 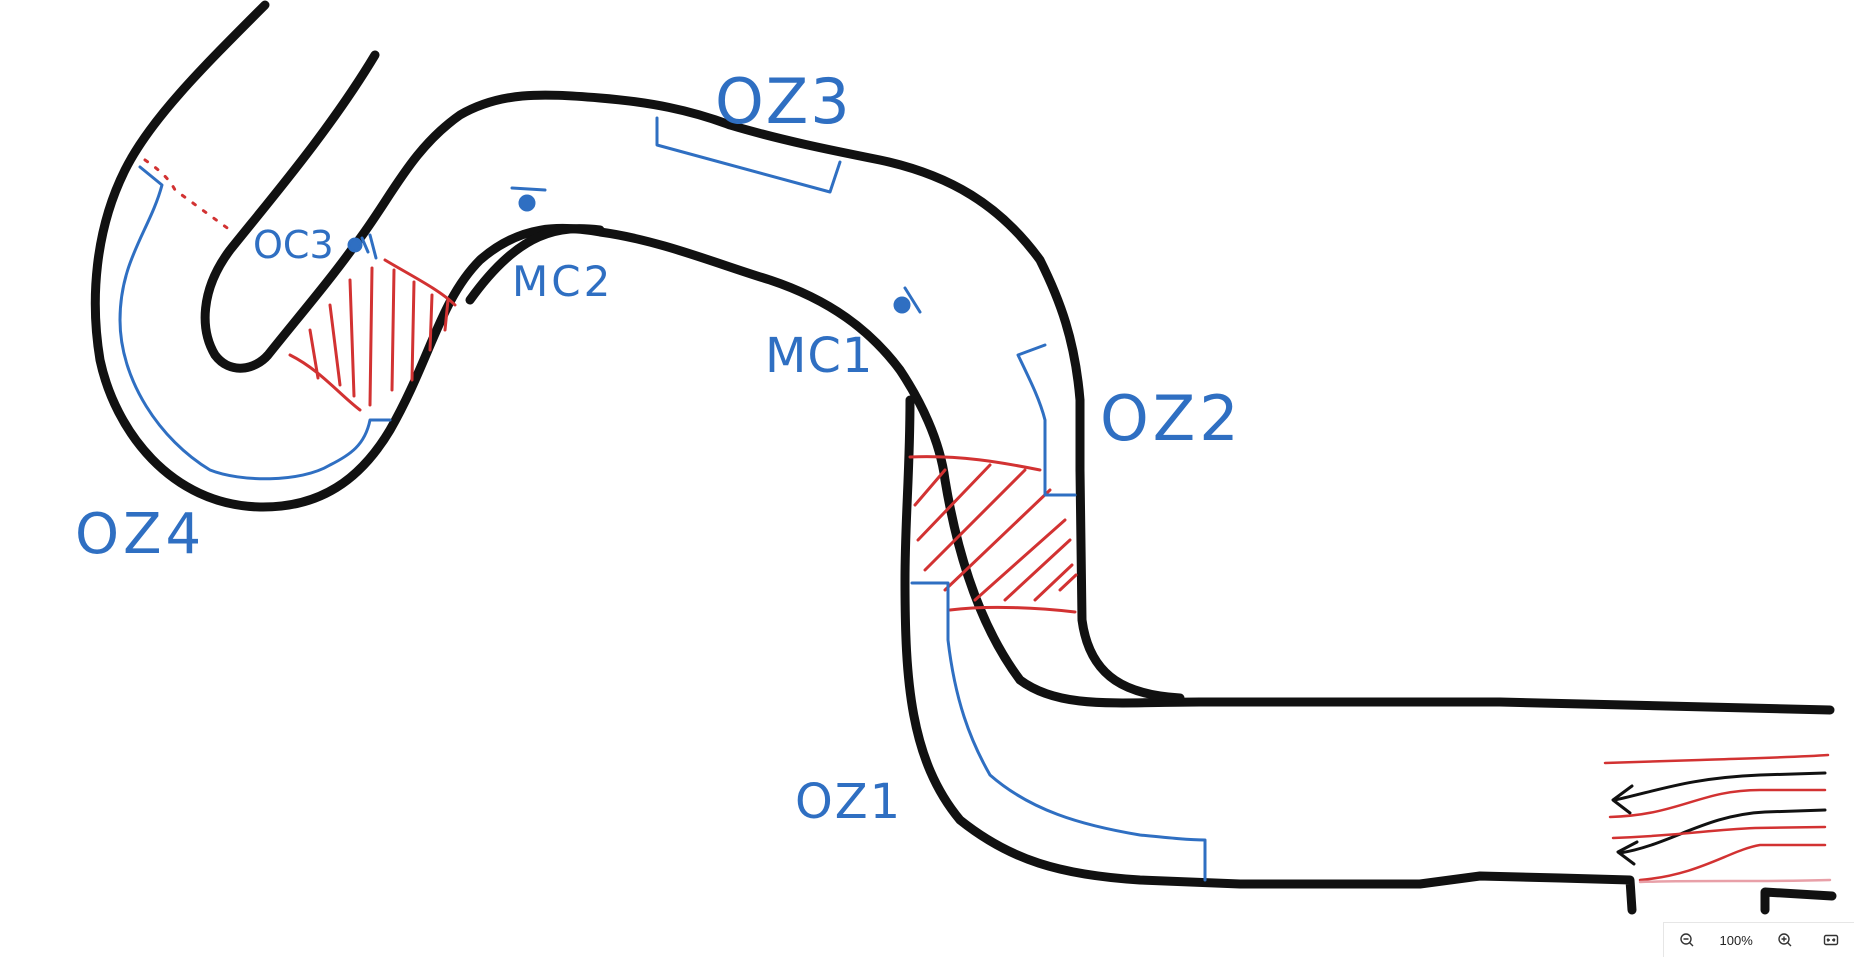 What do you see at coordinates (187, 195) in the screenshot?
I see `red-dotted-line` at bounding box center [187, 195].